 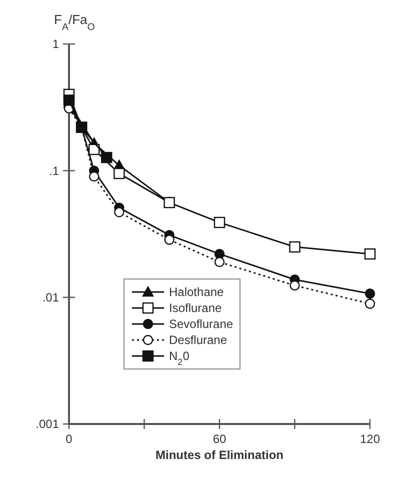 I want to click on y-axis-title: F$_{A}$/Fa$_{O}$, so click(x=75, y=22).